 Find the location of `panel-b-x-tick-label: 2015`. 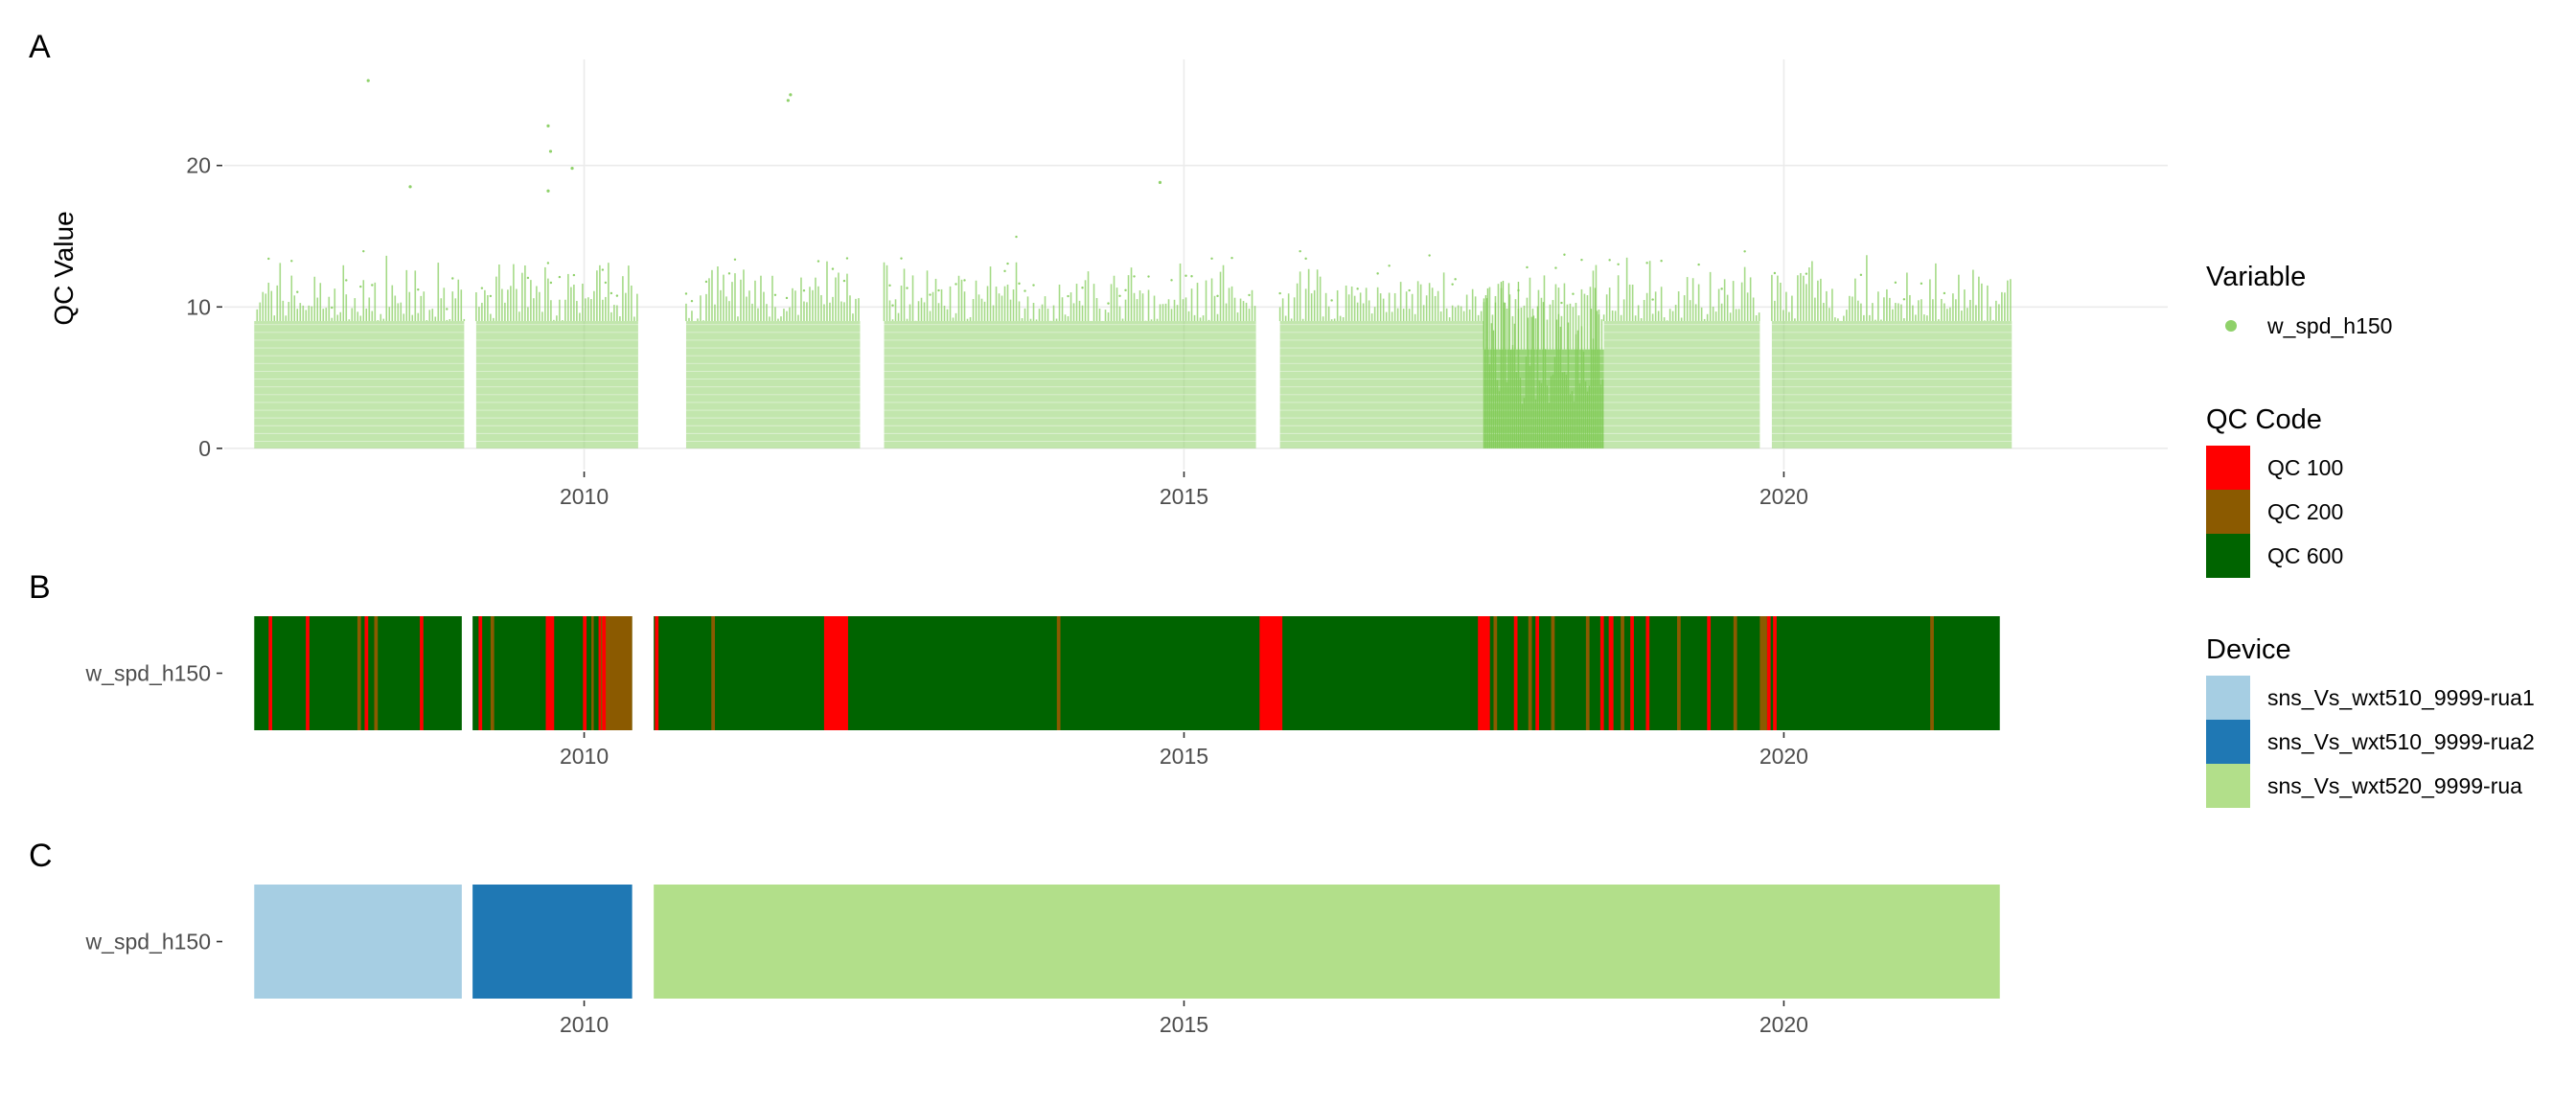

panel-b-x-tick-label: 2015 is located at coordinates (1184, 757).